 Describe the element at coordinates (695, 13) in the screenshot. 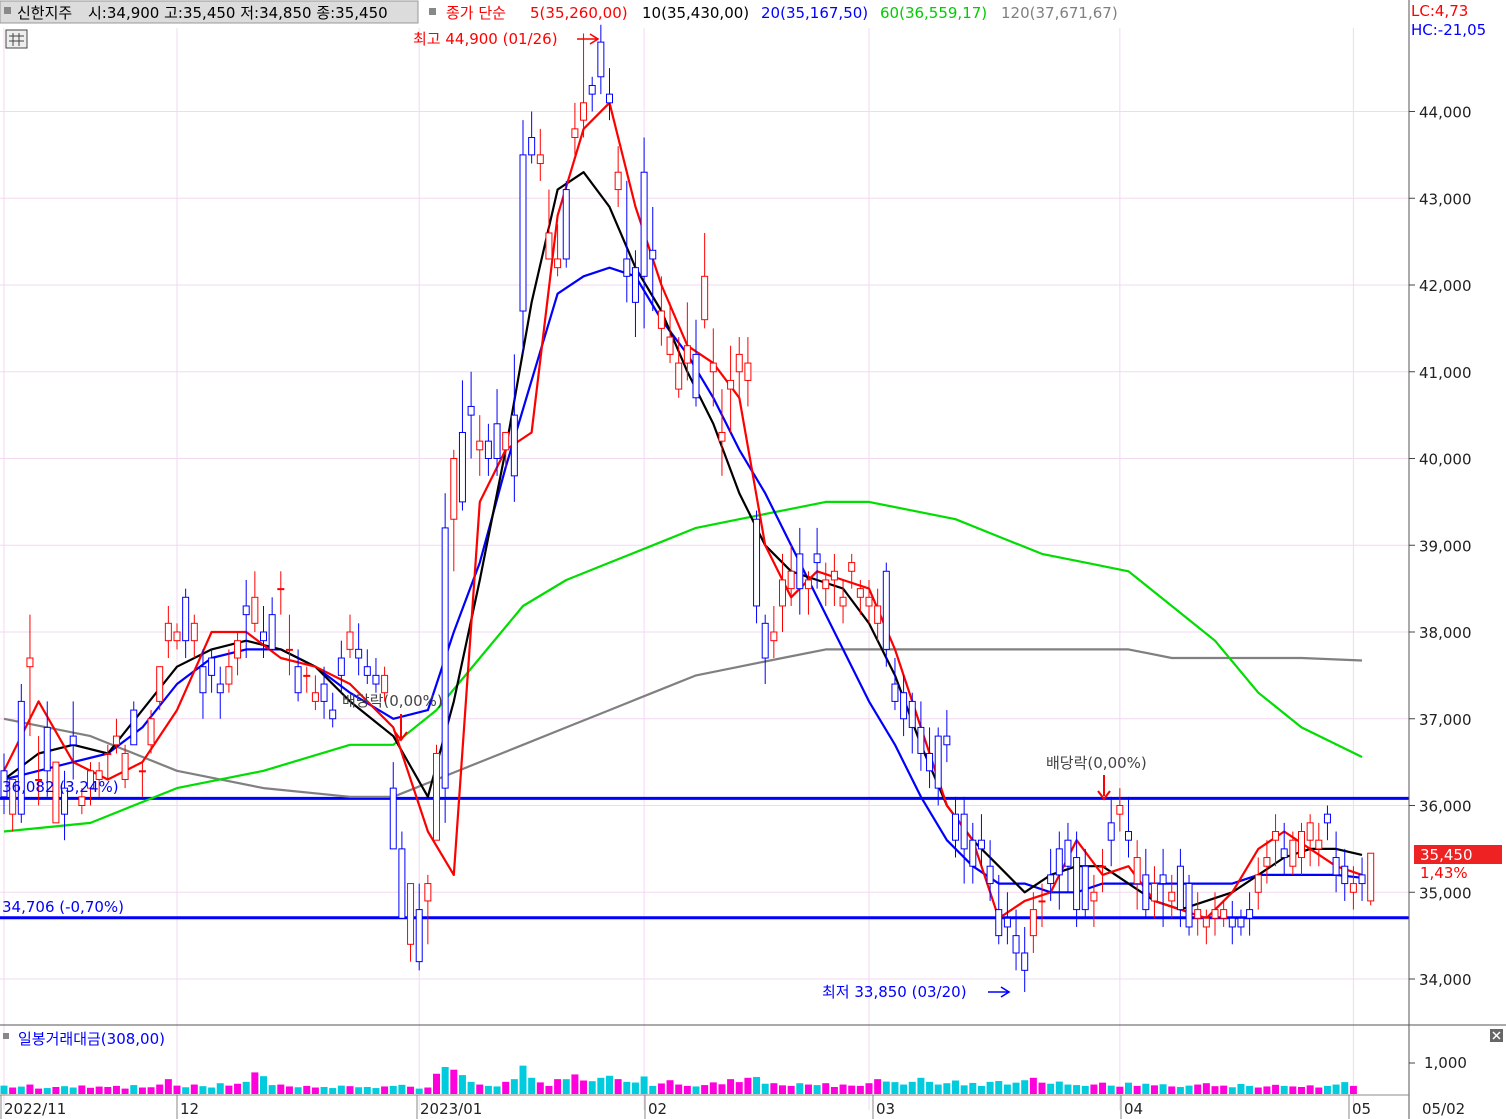

I see `ma10-legend: 10(35,430,00)` at that location.